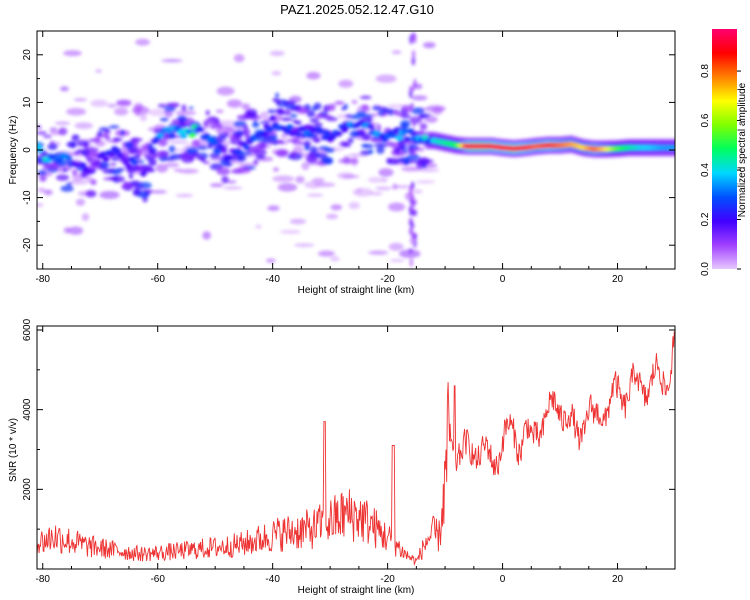 This screenshot has height=600, width=750. I want to click on colorbar-tick-label: 0.0, so click(705, 269).